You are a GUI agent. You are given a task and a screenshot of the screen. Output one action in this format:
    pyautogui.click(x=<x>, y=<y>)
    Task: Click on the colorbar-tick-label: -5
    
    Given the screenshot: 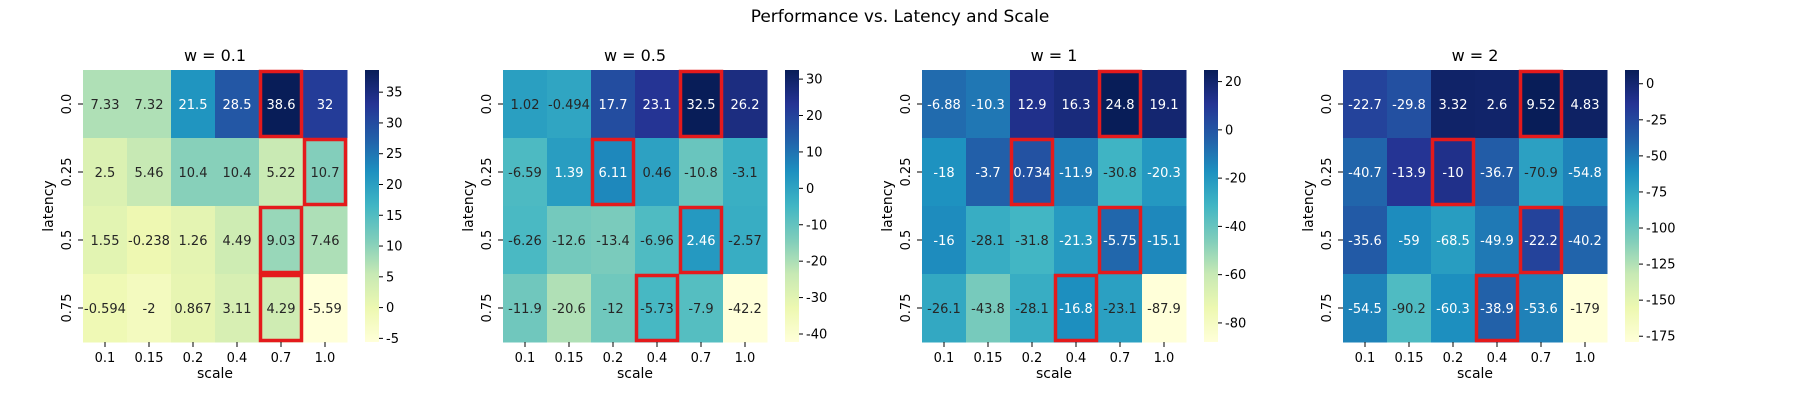 What is the action you would take?
    pyautogui.click(x=392, y=339)
    